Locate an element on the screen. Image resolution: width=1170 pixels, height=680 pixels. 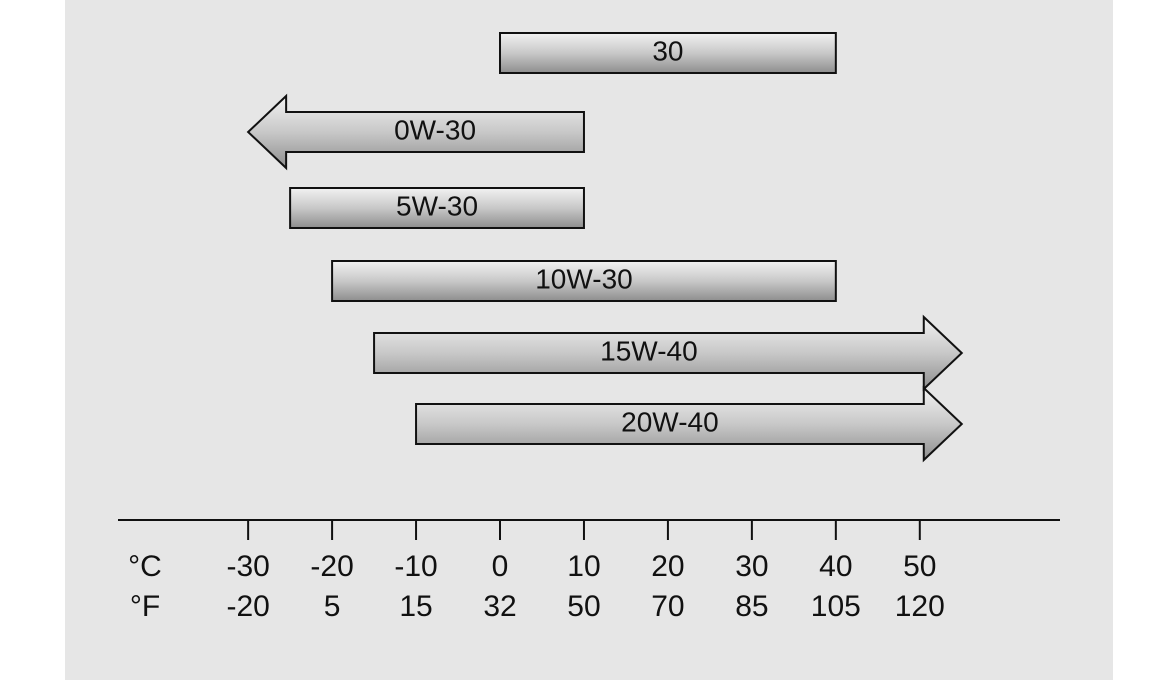
x-axis-unit: °C is located at coordinates (145, 566).